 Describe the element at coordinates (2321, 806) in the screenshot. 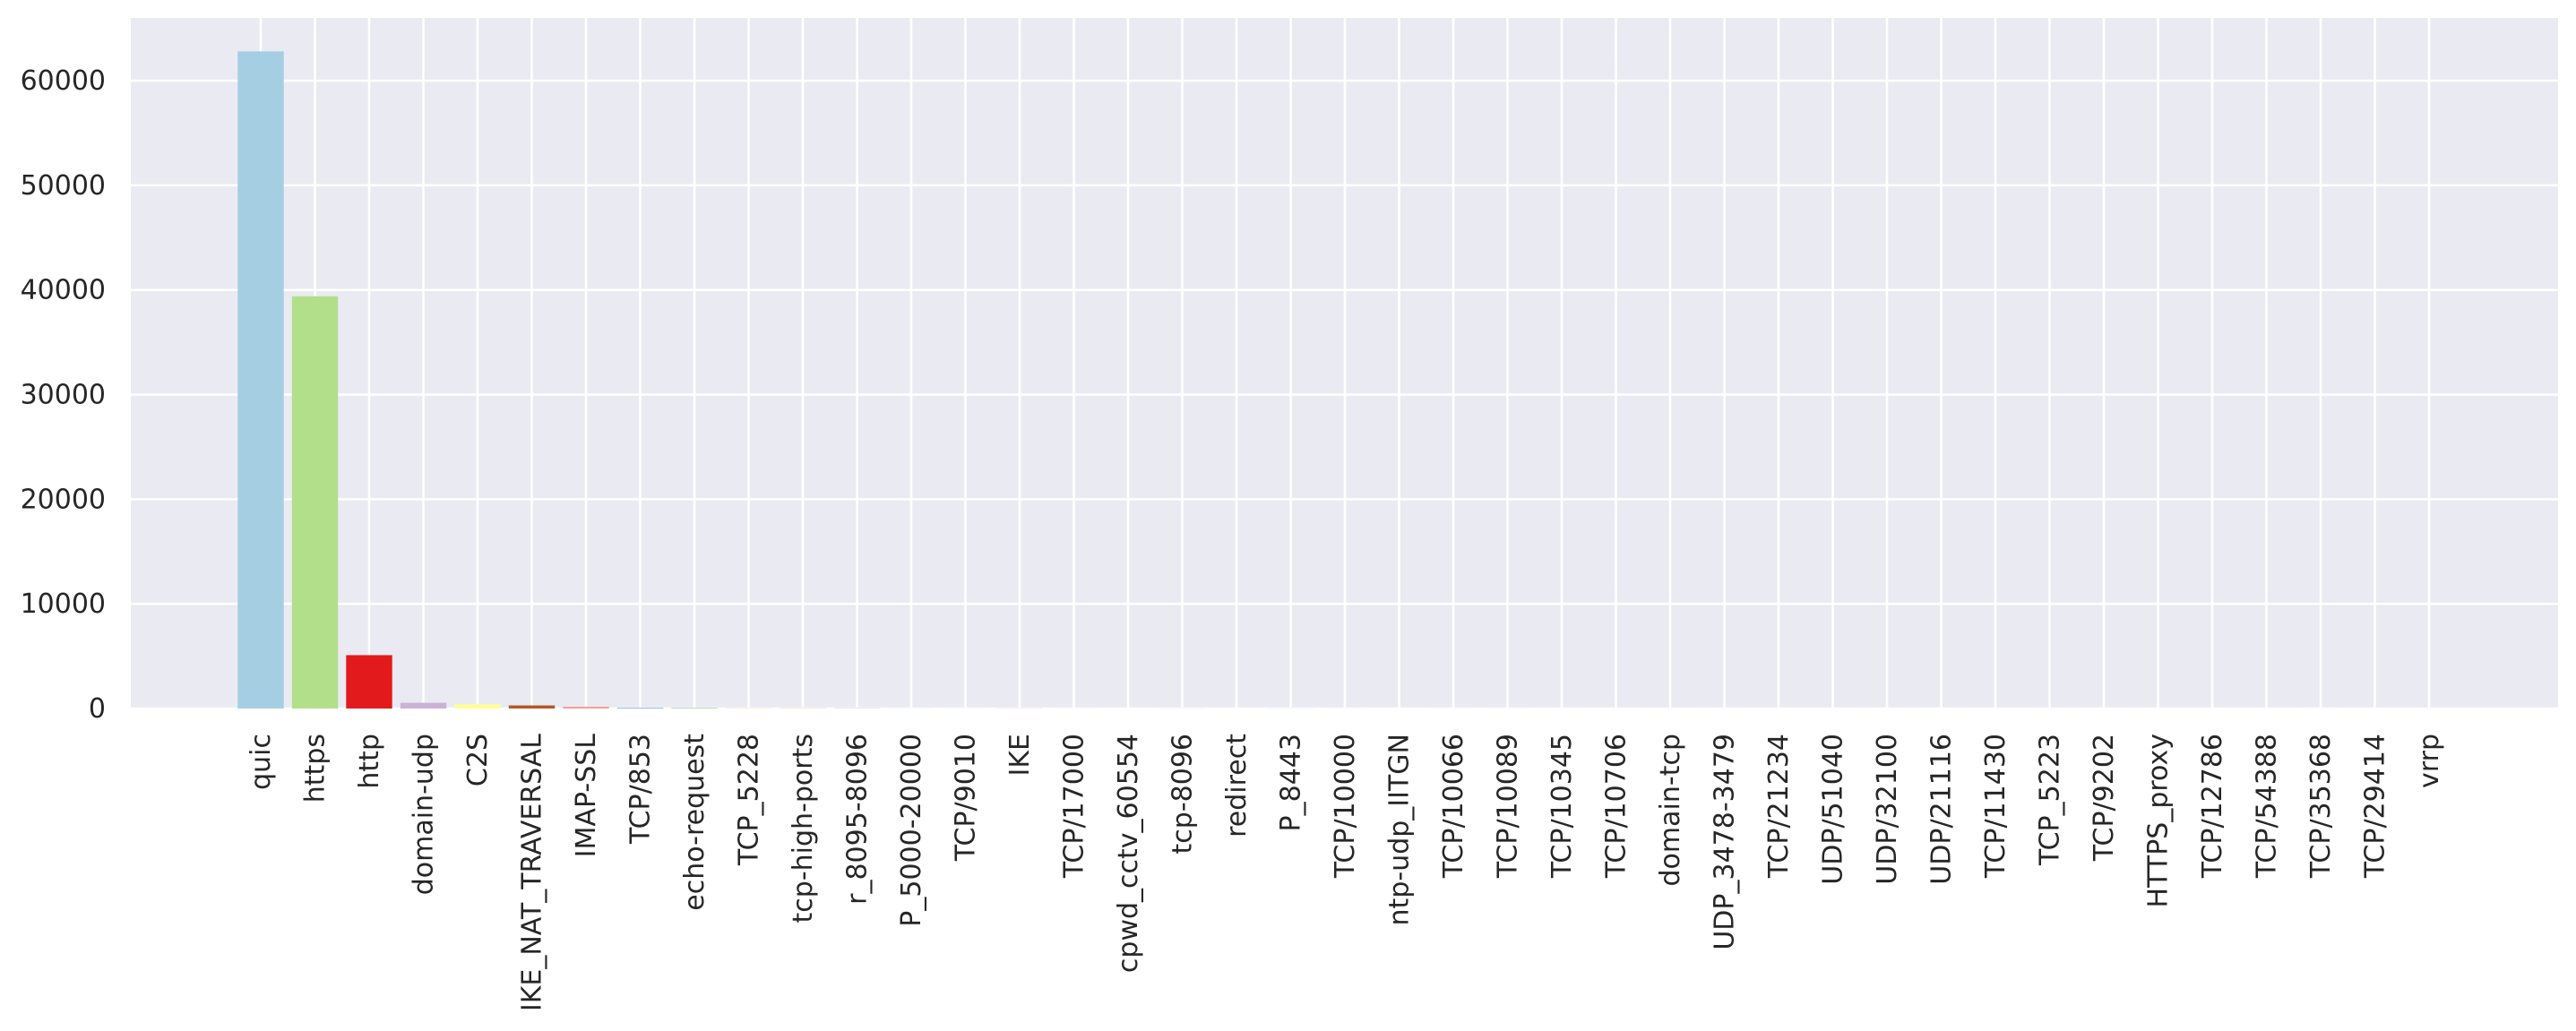

I see `x-tick-label: TCP/35368` at that location.